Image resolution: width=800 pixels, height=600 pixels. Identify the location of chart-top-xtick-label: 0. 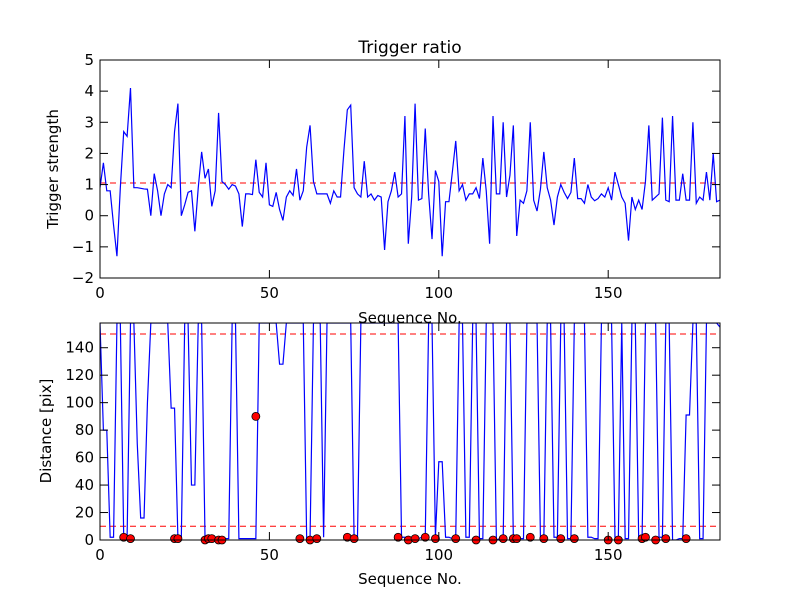
(100, 293).